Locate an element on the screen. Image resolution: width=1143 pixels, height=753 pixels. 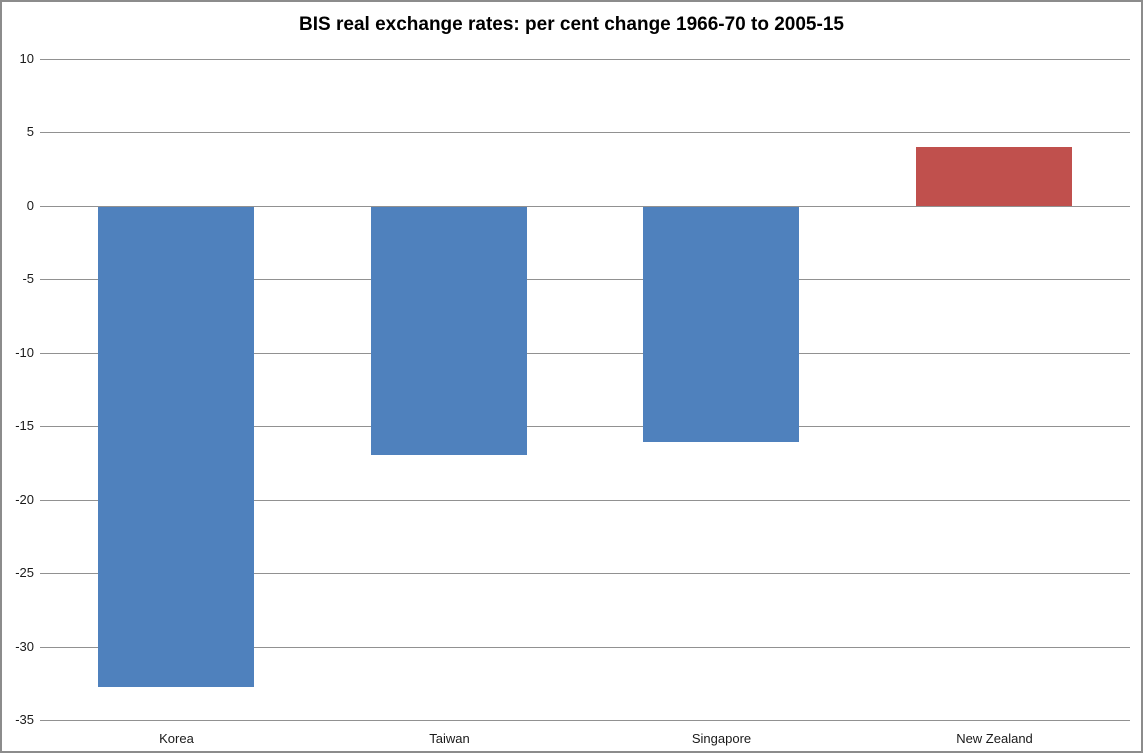
gridline--25 is located at coordinates (585, 573).